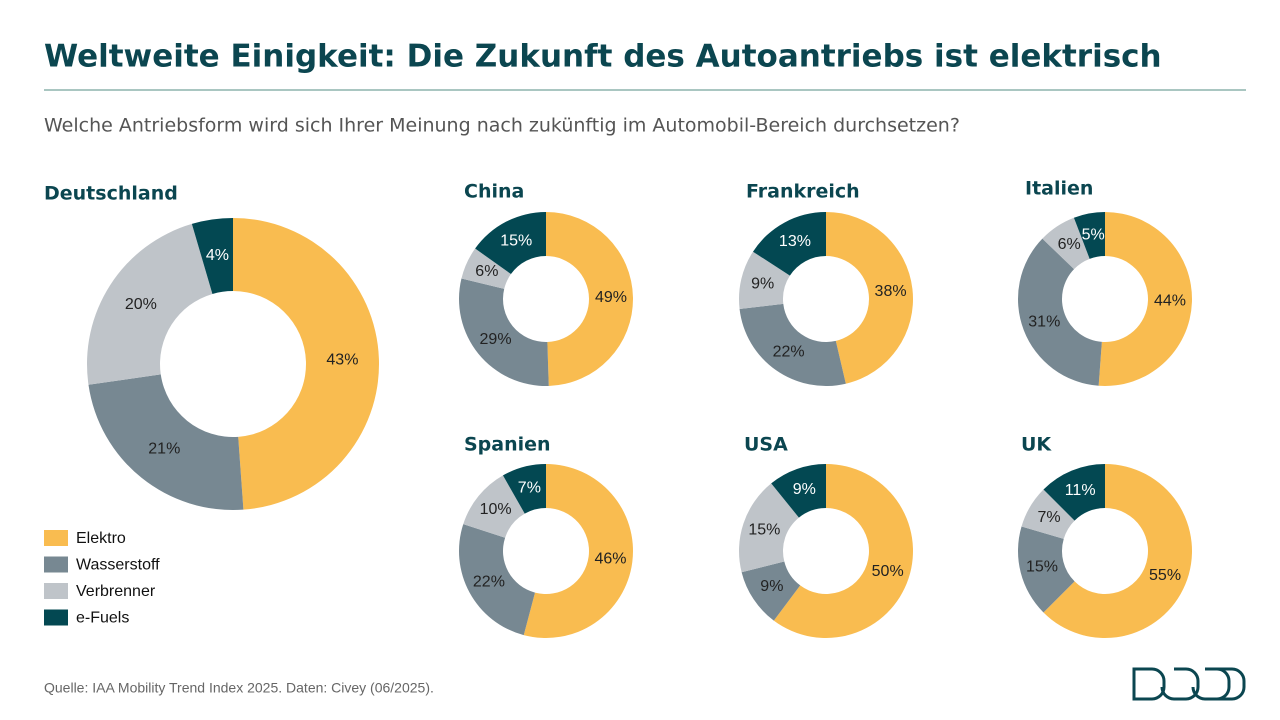  What do you see at coordinates (795, 241) in the screenshot?
I see `data-label: 13%` at bounding box center [795, 241].